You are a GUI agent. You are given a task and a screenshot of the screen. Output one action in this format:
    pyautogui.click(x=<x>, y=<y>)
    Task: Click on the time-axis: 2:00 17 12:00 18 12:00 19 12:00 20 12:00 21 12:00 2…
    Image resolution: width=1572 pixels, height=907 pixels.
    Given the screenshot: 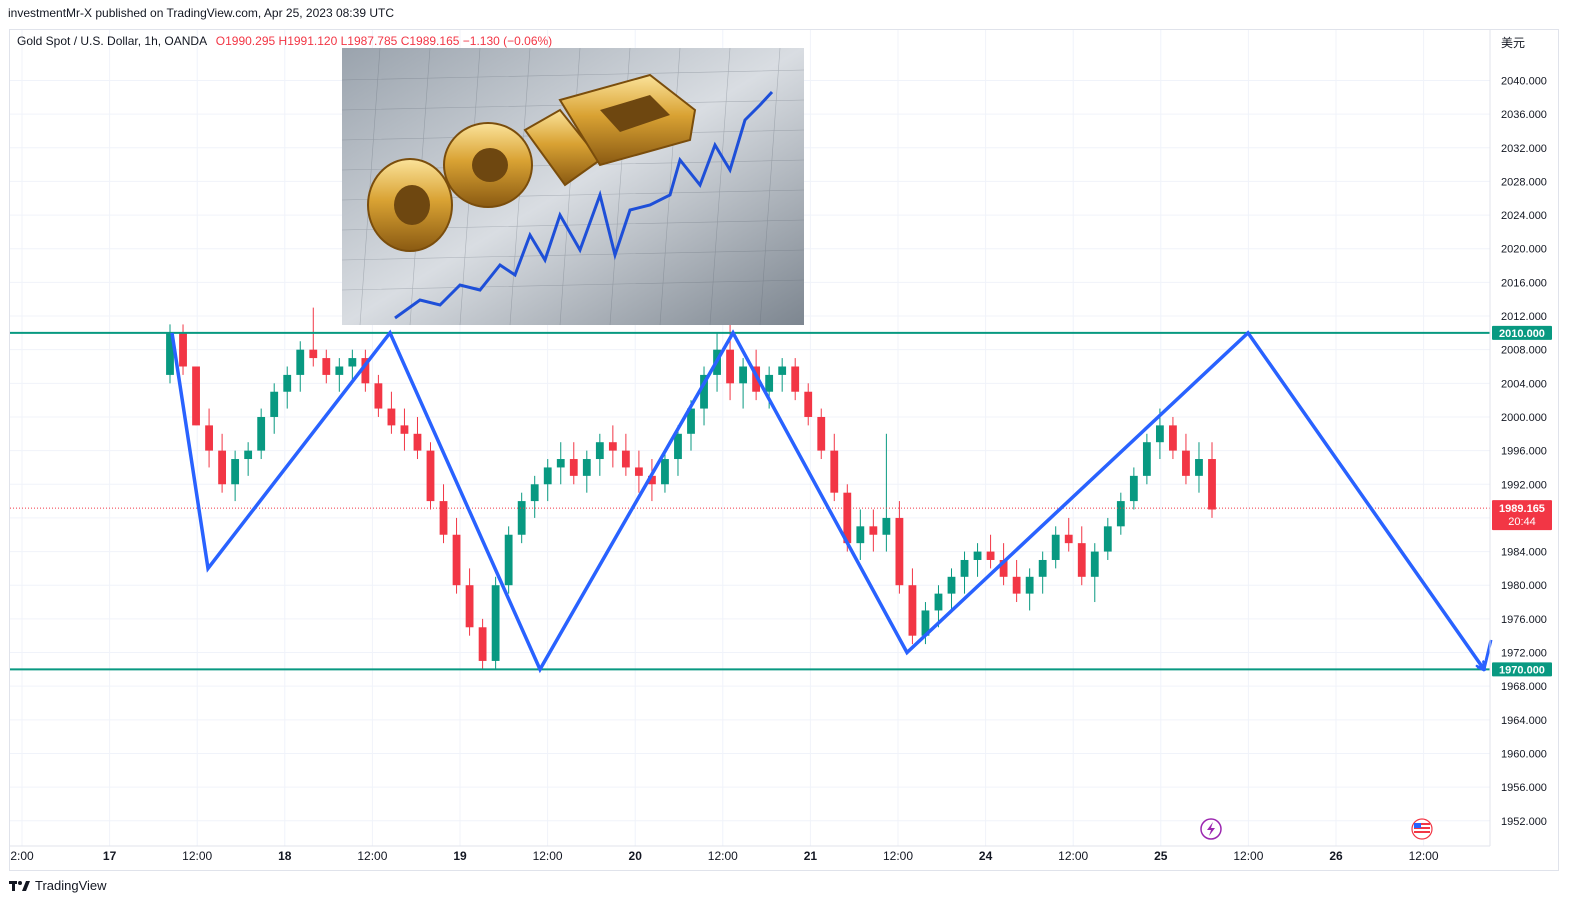 What is the action you would take?
    pyautogui.click(x=750, y=854)
    